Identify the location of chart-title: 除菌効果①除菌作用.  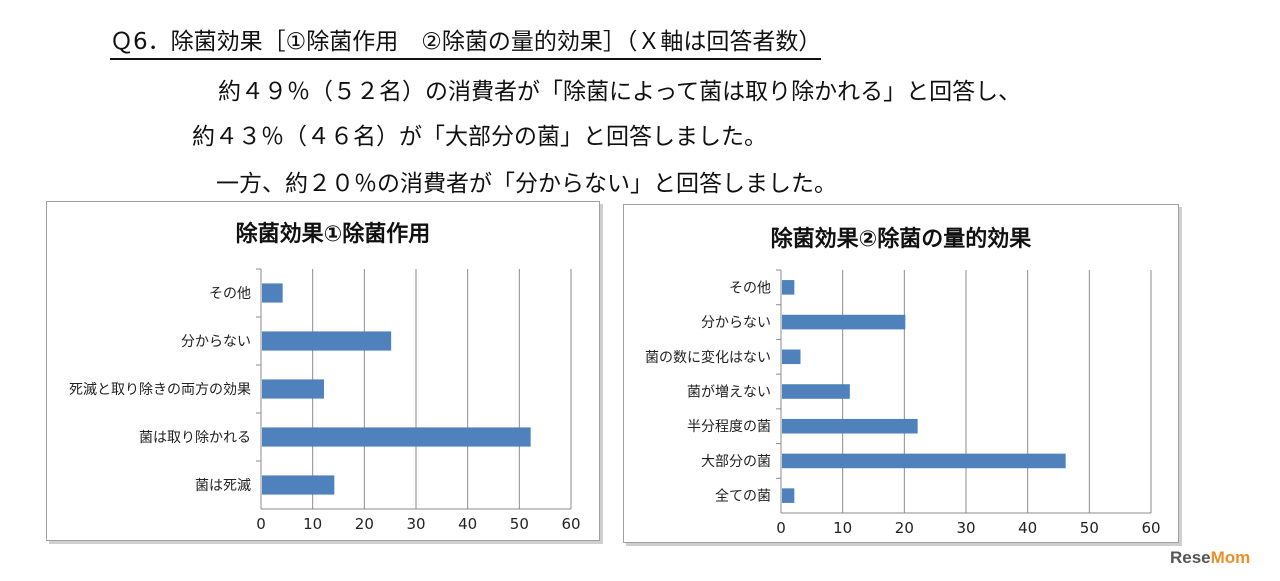
(333, 234).